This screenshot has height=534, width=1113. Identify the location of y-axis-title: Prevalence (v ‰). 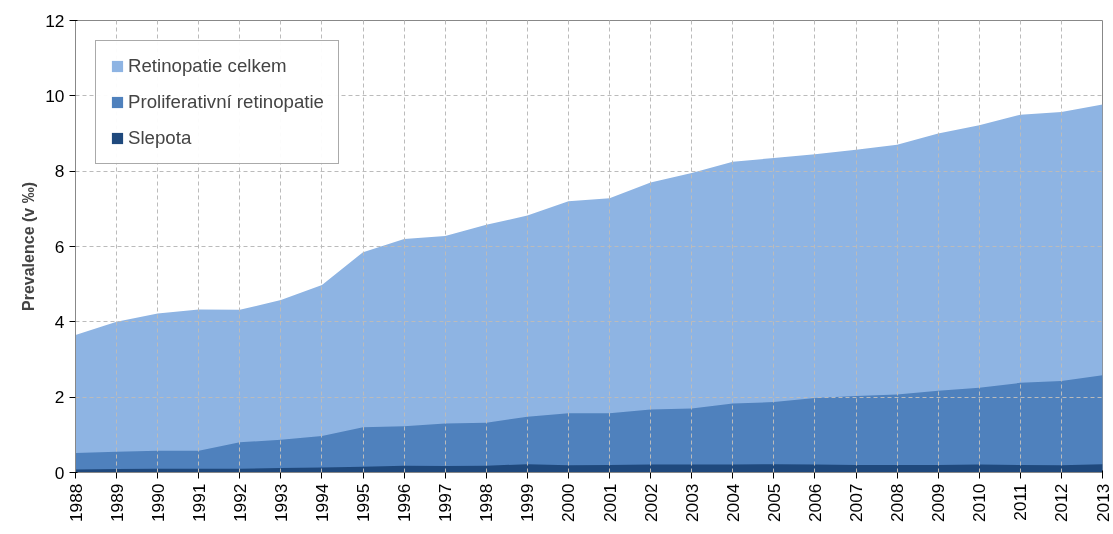
(29, 246).